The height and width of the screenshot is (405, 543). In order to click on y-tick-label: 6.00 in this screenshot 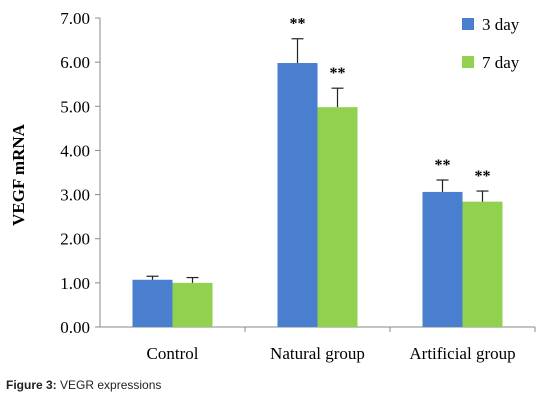, I will do `click(75, 62)`.